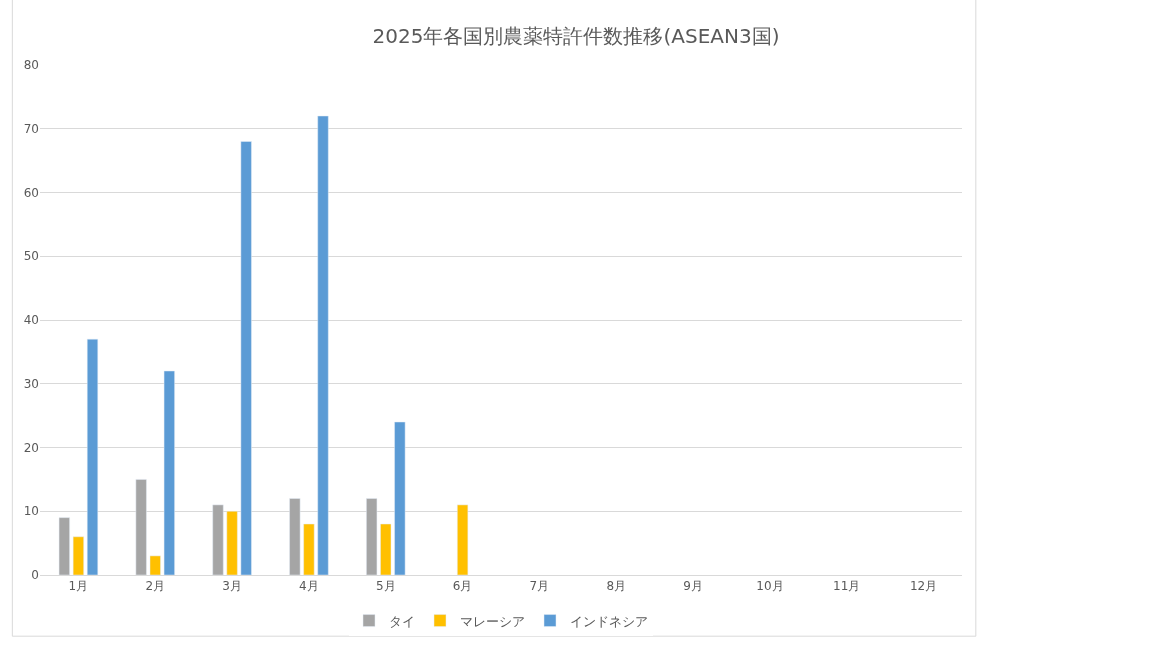 This screenshot has height=648, width=1152. I want to click on legend-label: タイ, so click(402, 621).